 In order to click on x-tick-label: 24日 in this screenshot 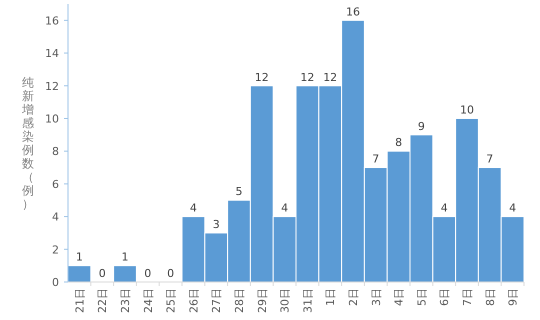, I will do `click(148, 300)`.